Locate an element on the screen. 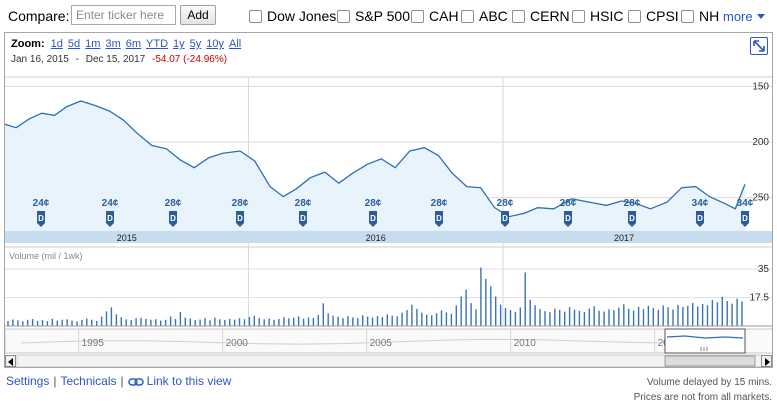  zoom-label: Zoom: is located at coordinates (28, 44).